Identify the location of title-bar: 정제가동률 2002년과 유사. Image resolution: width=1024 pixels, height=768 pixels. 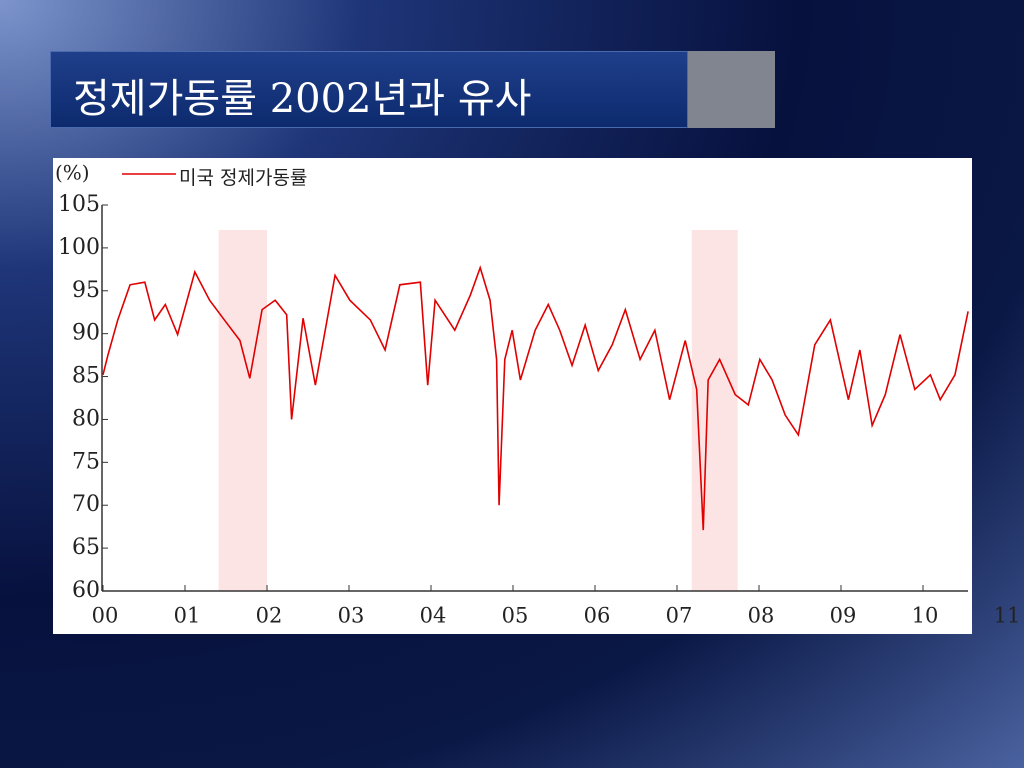
(369, 89).